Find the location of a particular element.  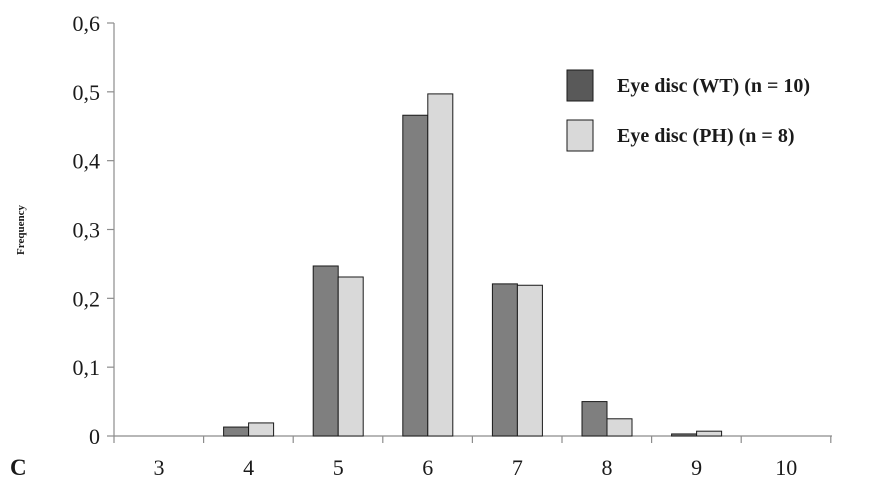

y-tick-label: 0,5 is located at coordinates (87, 92).